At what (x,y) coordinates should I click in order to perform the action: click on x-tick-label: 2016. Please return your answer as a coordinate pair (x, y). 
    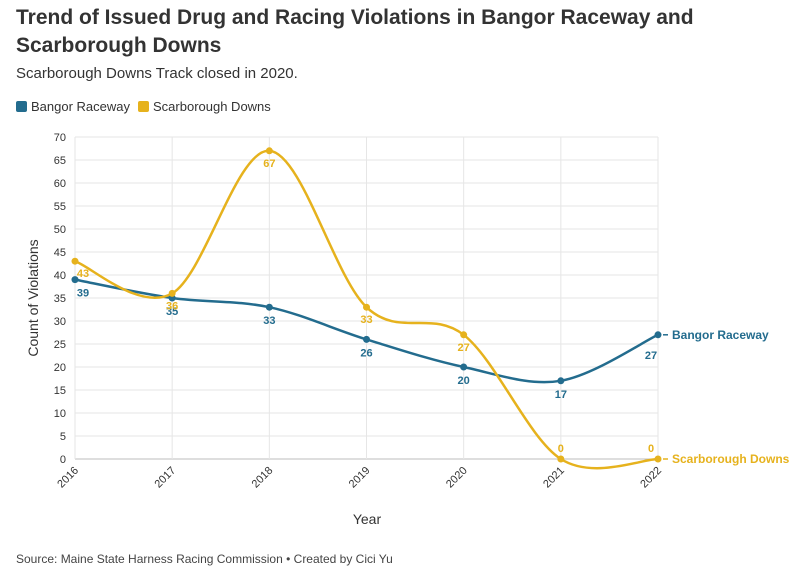
    Looking at the image, I should click on (68, 478).